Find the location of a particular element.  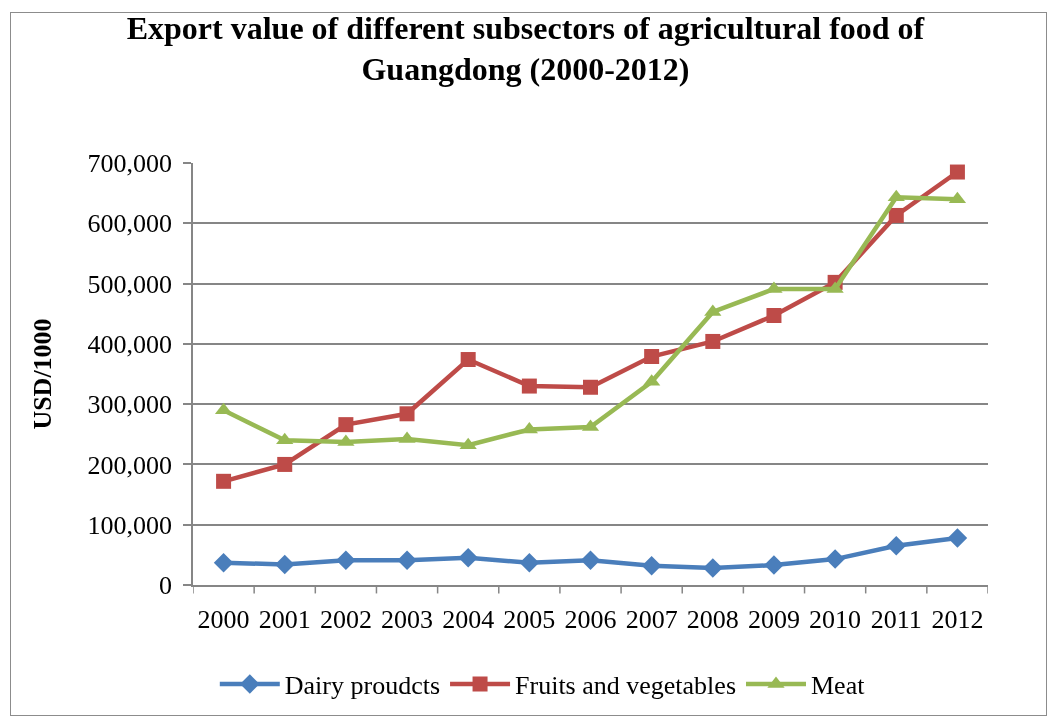

x-tick-label: 2006 is located at coordinates (590, 619).